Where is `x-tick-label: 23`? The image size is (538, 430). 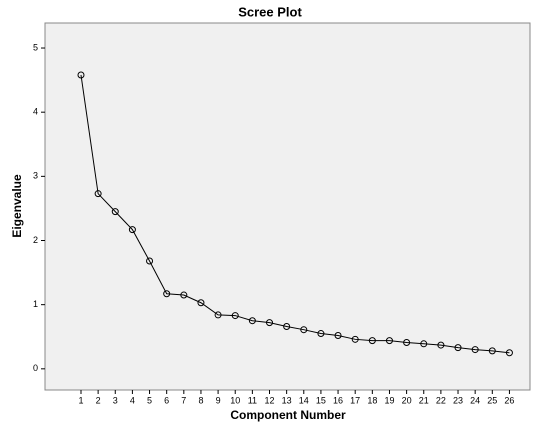 x-tick-label: 23 is located at coordinates (458, 400).